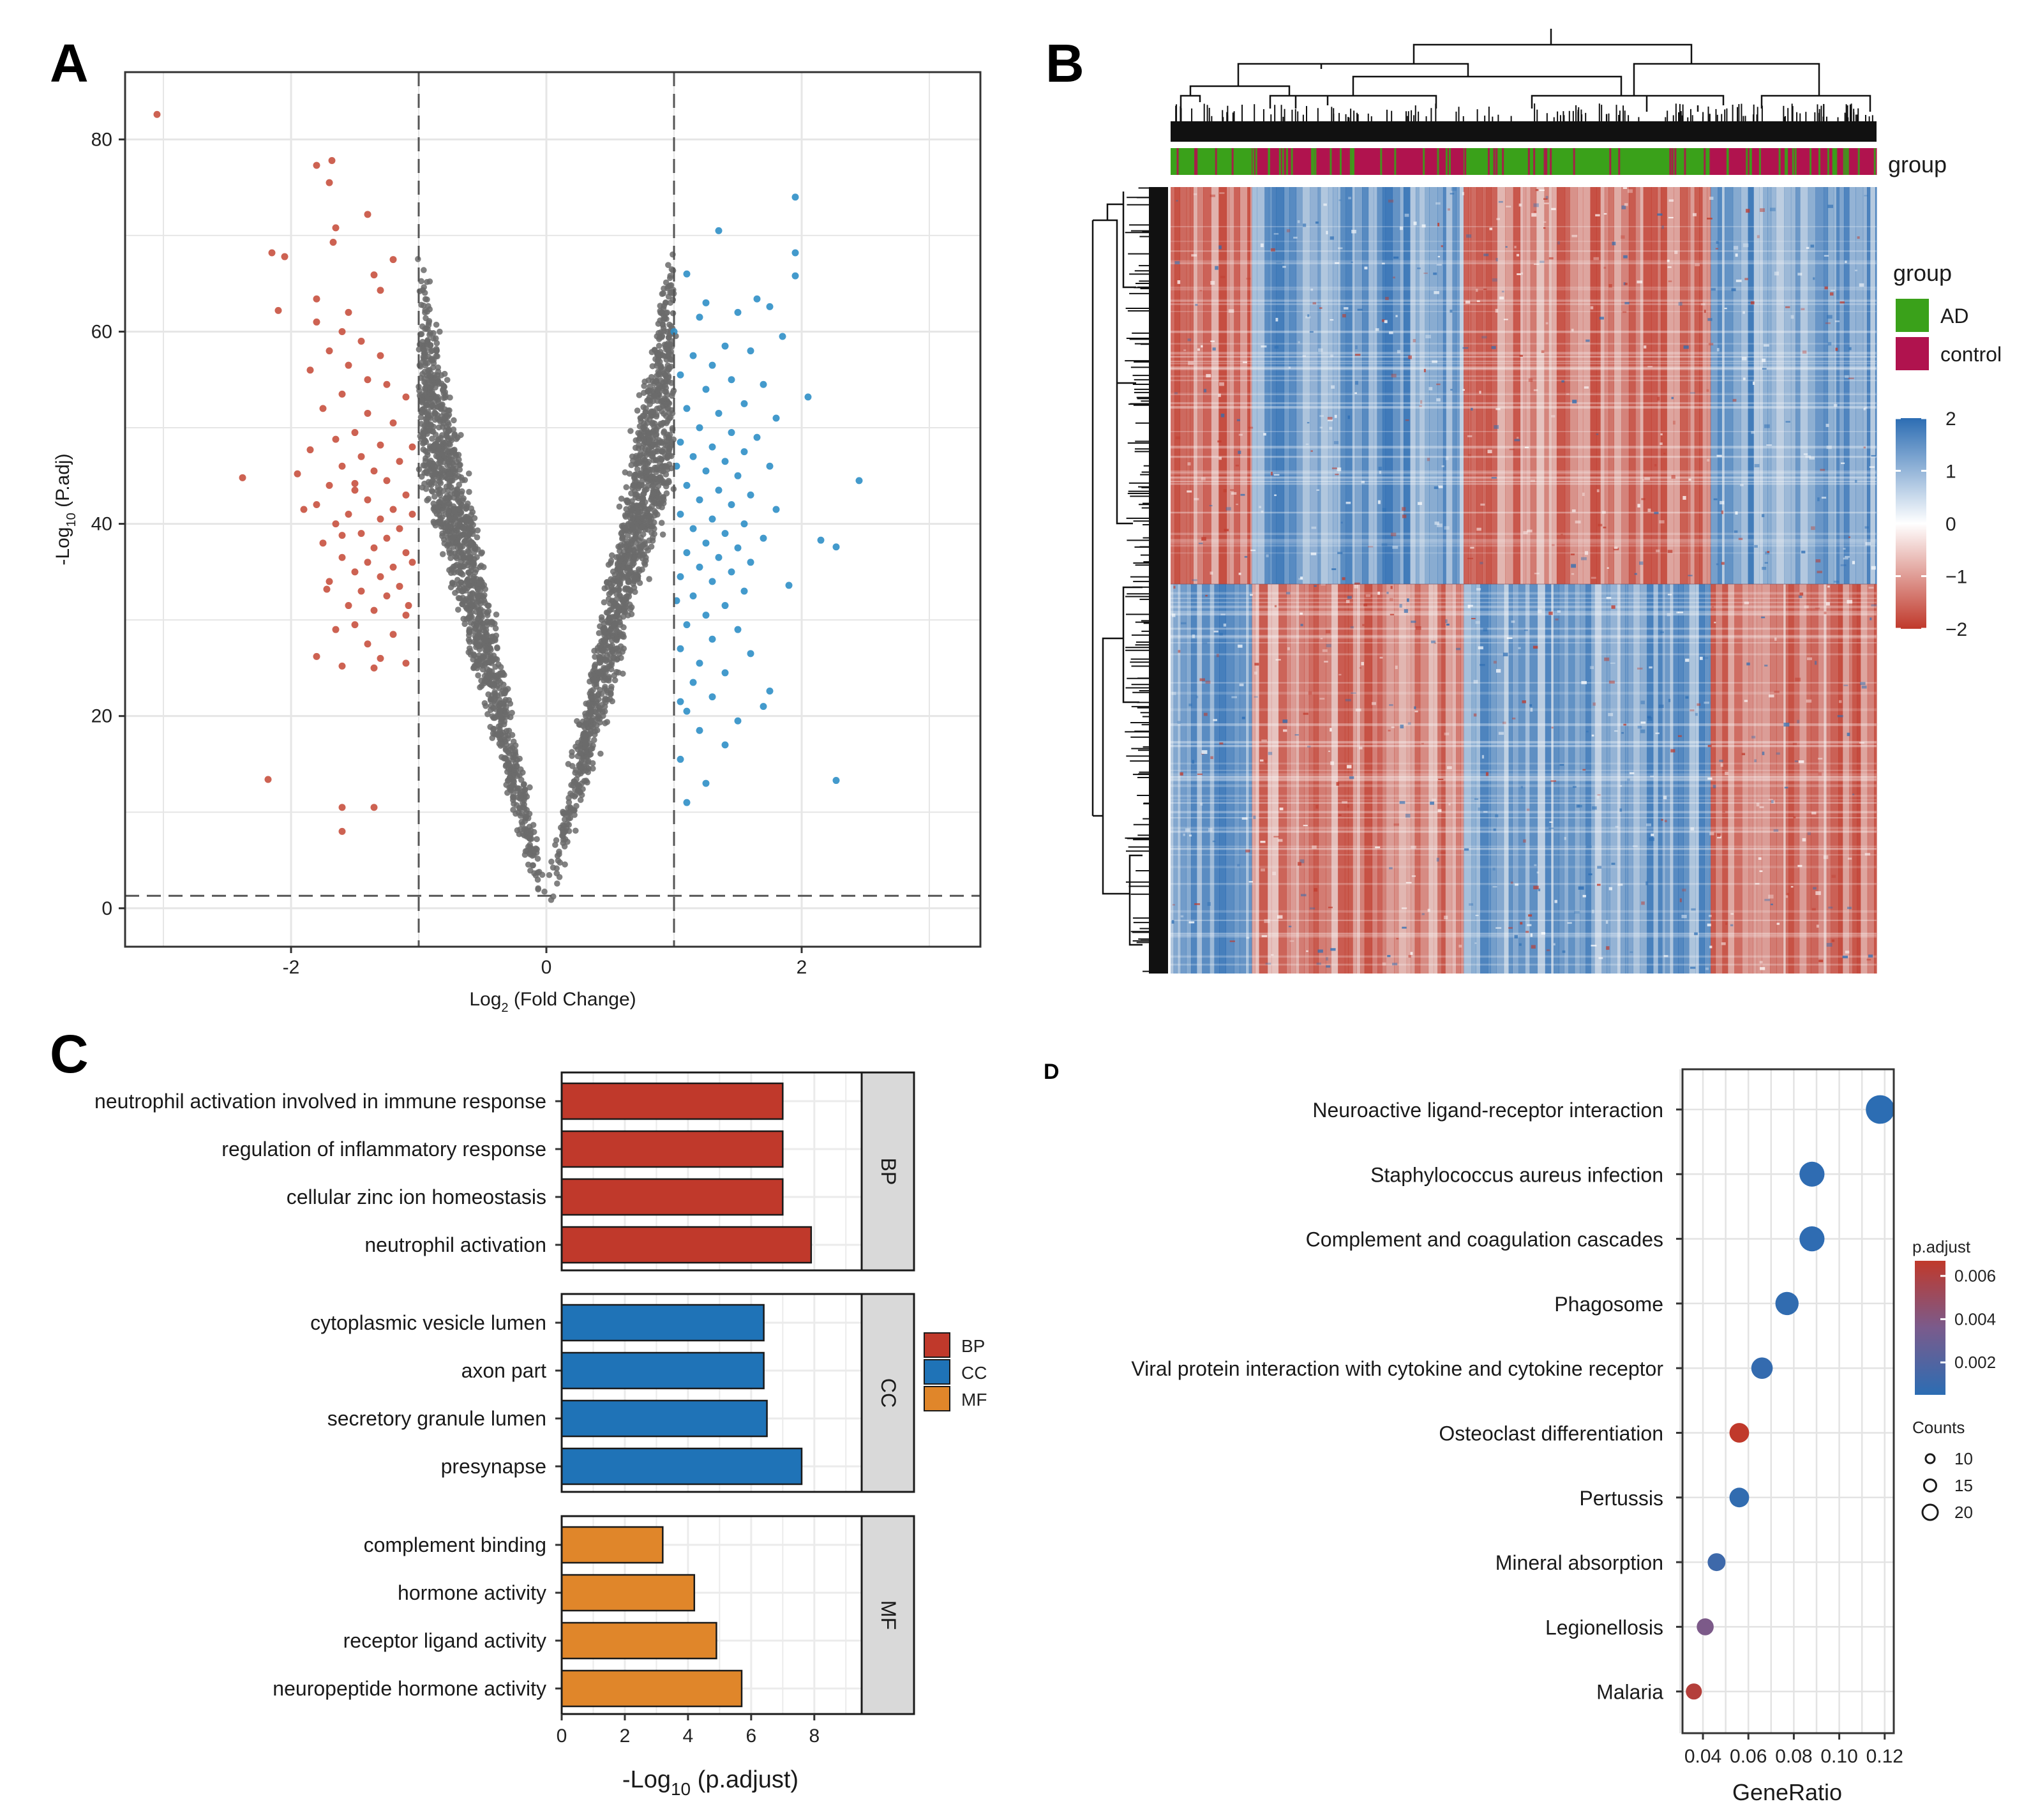 This screenshot has width=2031, height=1820. I want to click on go-x-tick-label: 8, so click(814, 1736).